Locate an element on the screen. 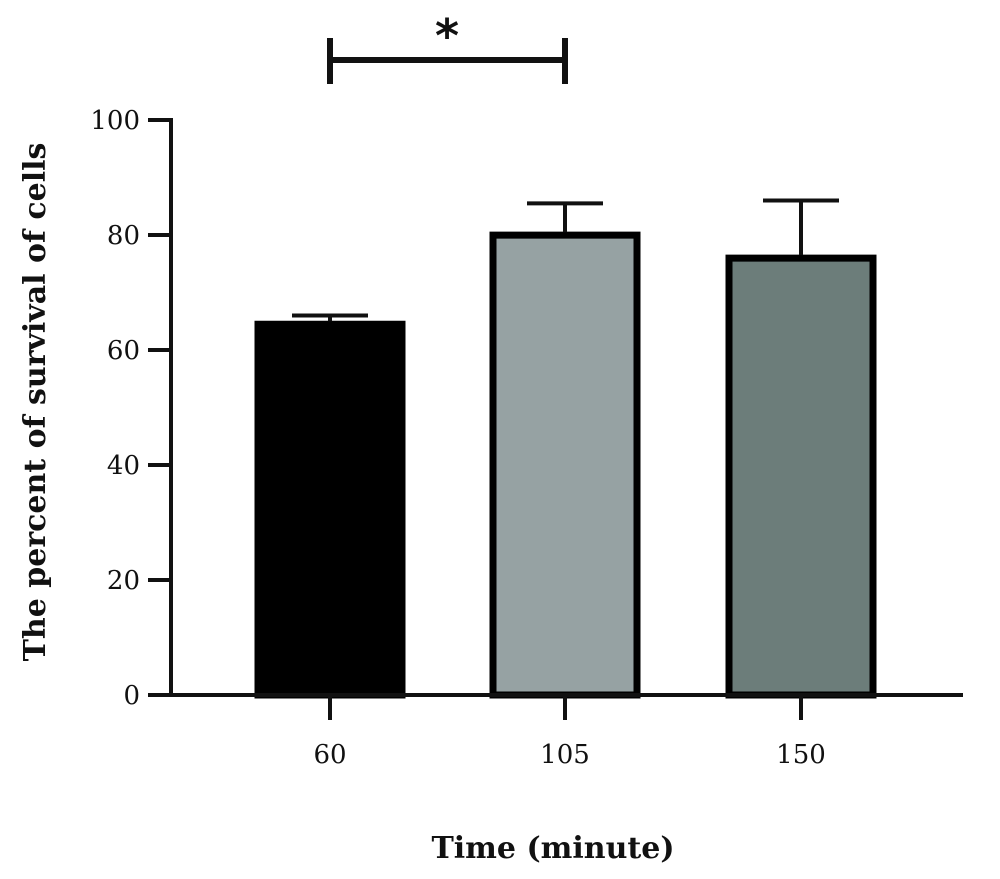  x-axis-tick-labels: 60 105 150 is located at coordinates (569, 755).